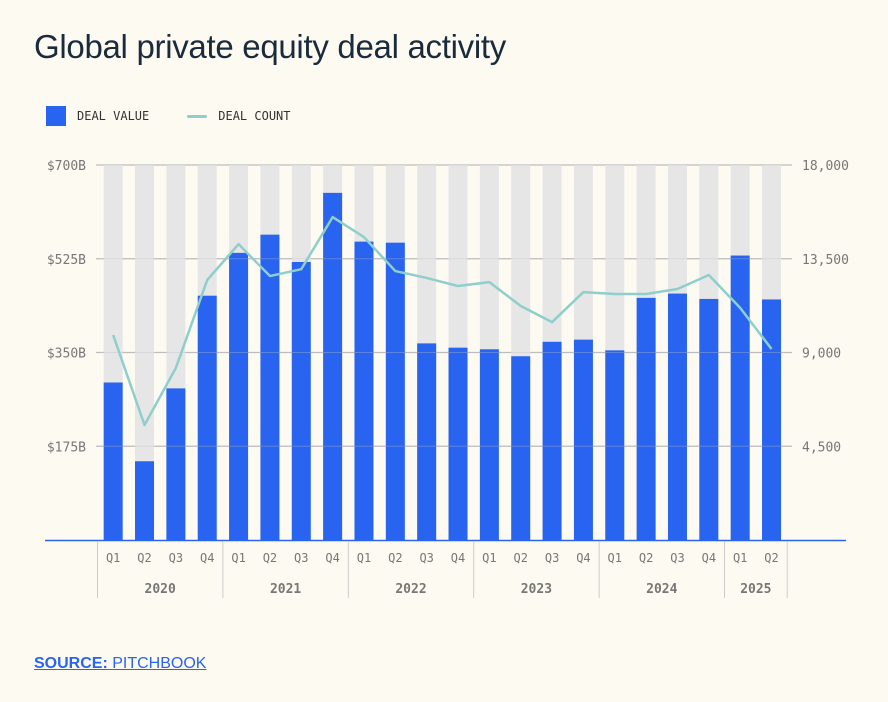  I want to click on y-right-tick-label: 9,000, so click(821, 354).